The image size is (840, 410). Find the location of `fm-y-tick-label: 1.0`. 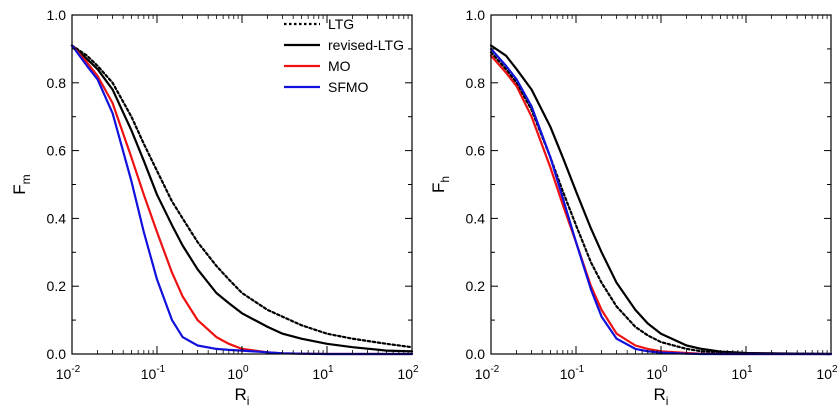

fm-y-tick-label: 1.0 is located at coordinates (57, 15).